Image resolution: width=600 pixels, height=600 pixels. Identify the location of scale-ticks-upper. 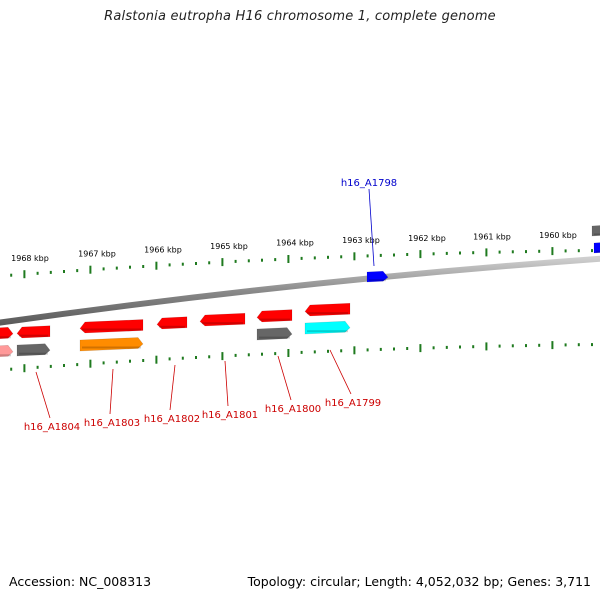
(301, 263).